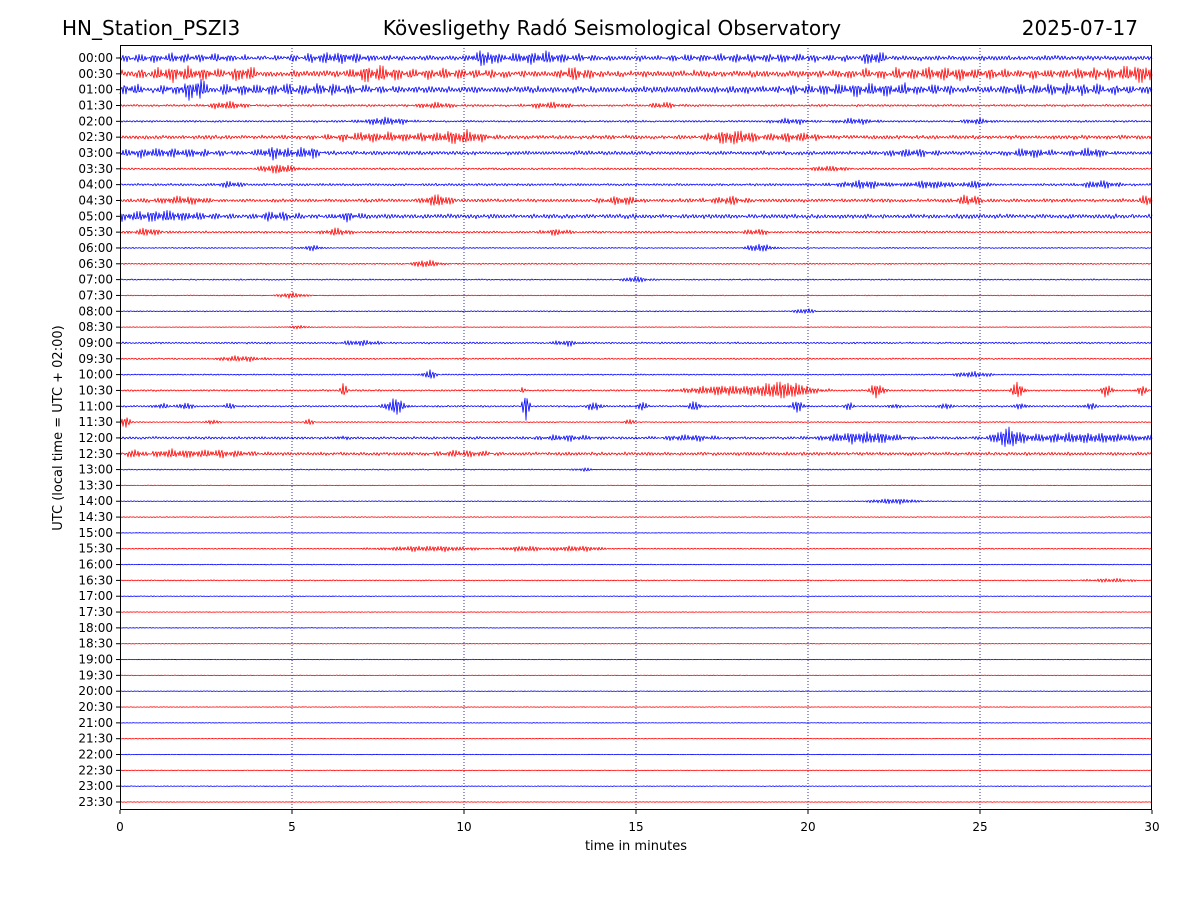 The height and width of the screenshot is (900, 1200). What do you see at coordinates (95, 485) in the screenshot?
I see `y-tick-label: 13:30` at bounding box center [95, 485].